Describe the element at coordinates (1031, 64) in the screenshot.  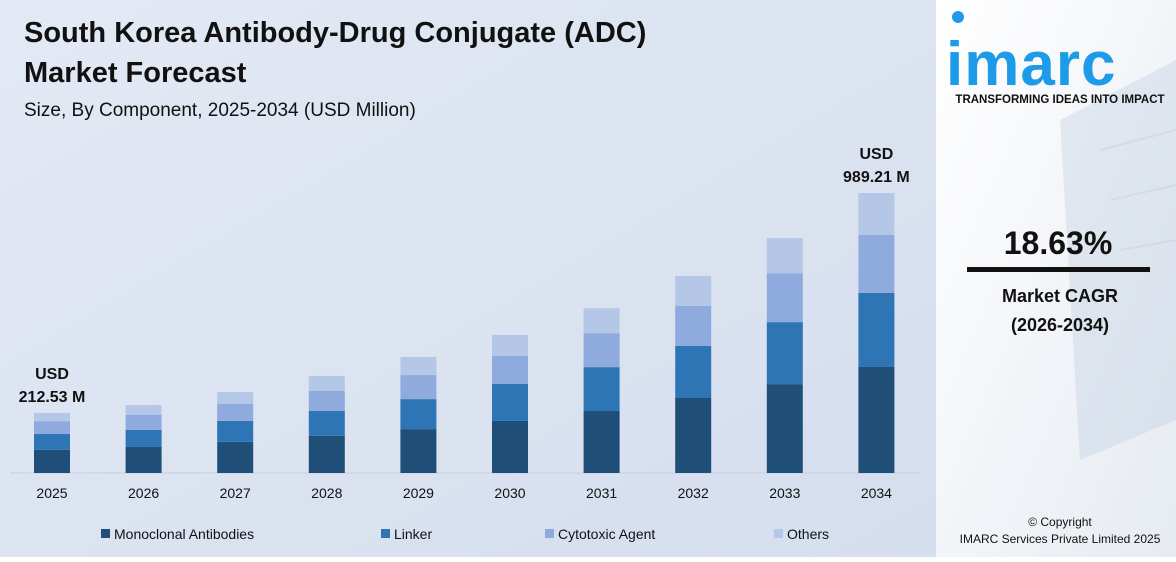
I see `logo: imarc` at that location.